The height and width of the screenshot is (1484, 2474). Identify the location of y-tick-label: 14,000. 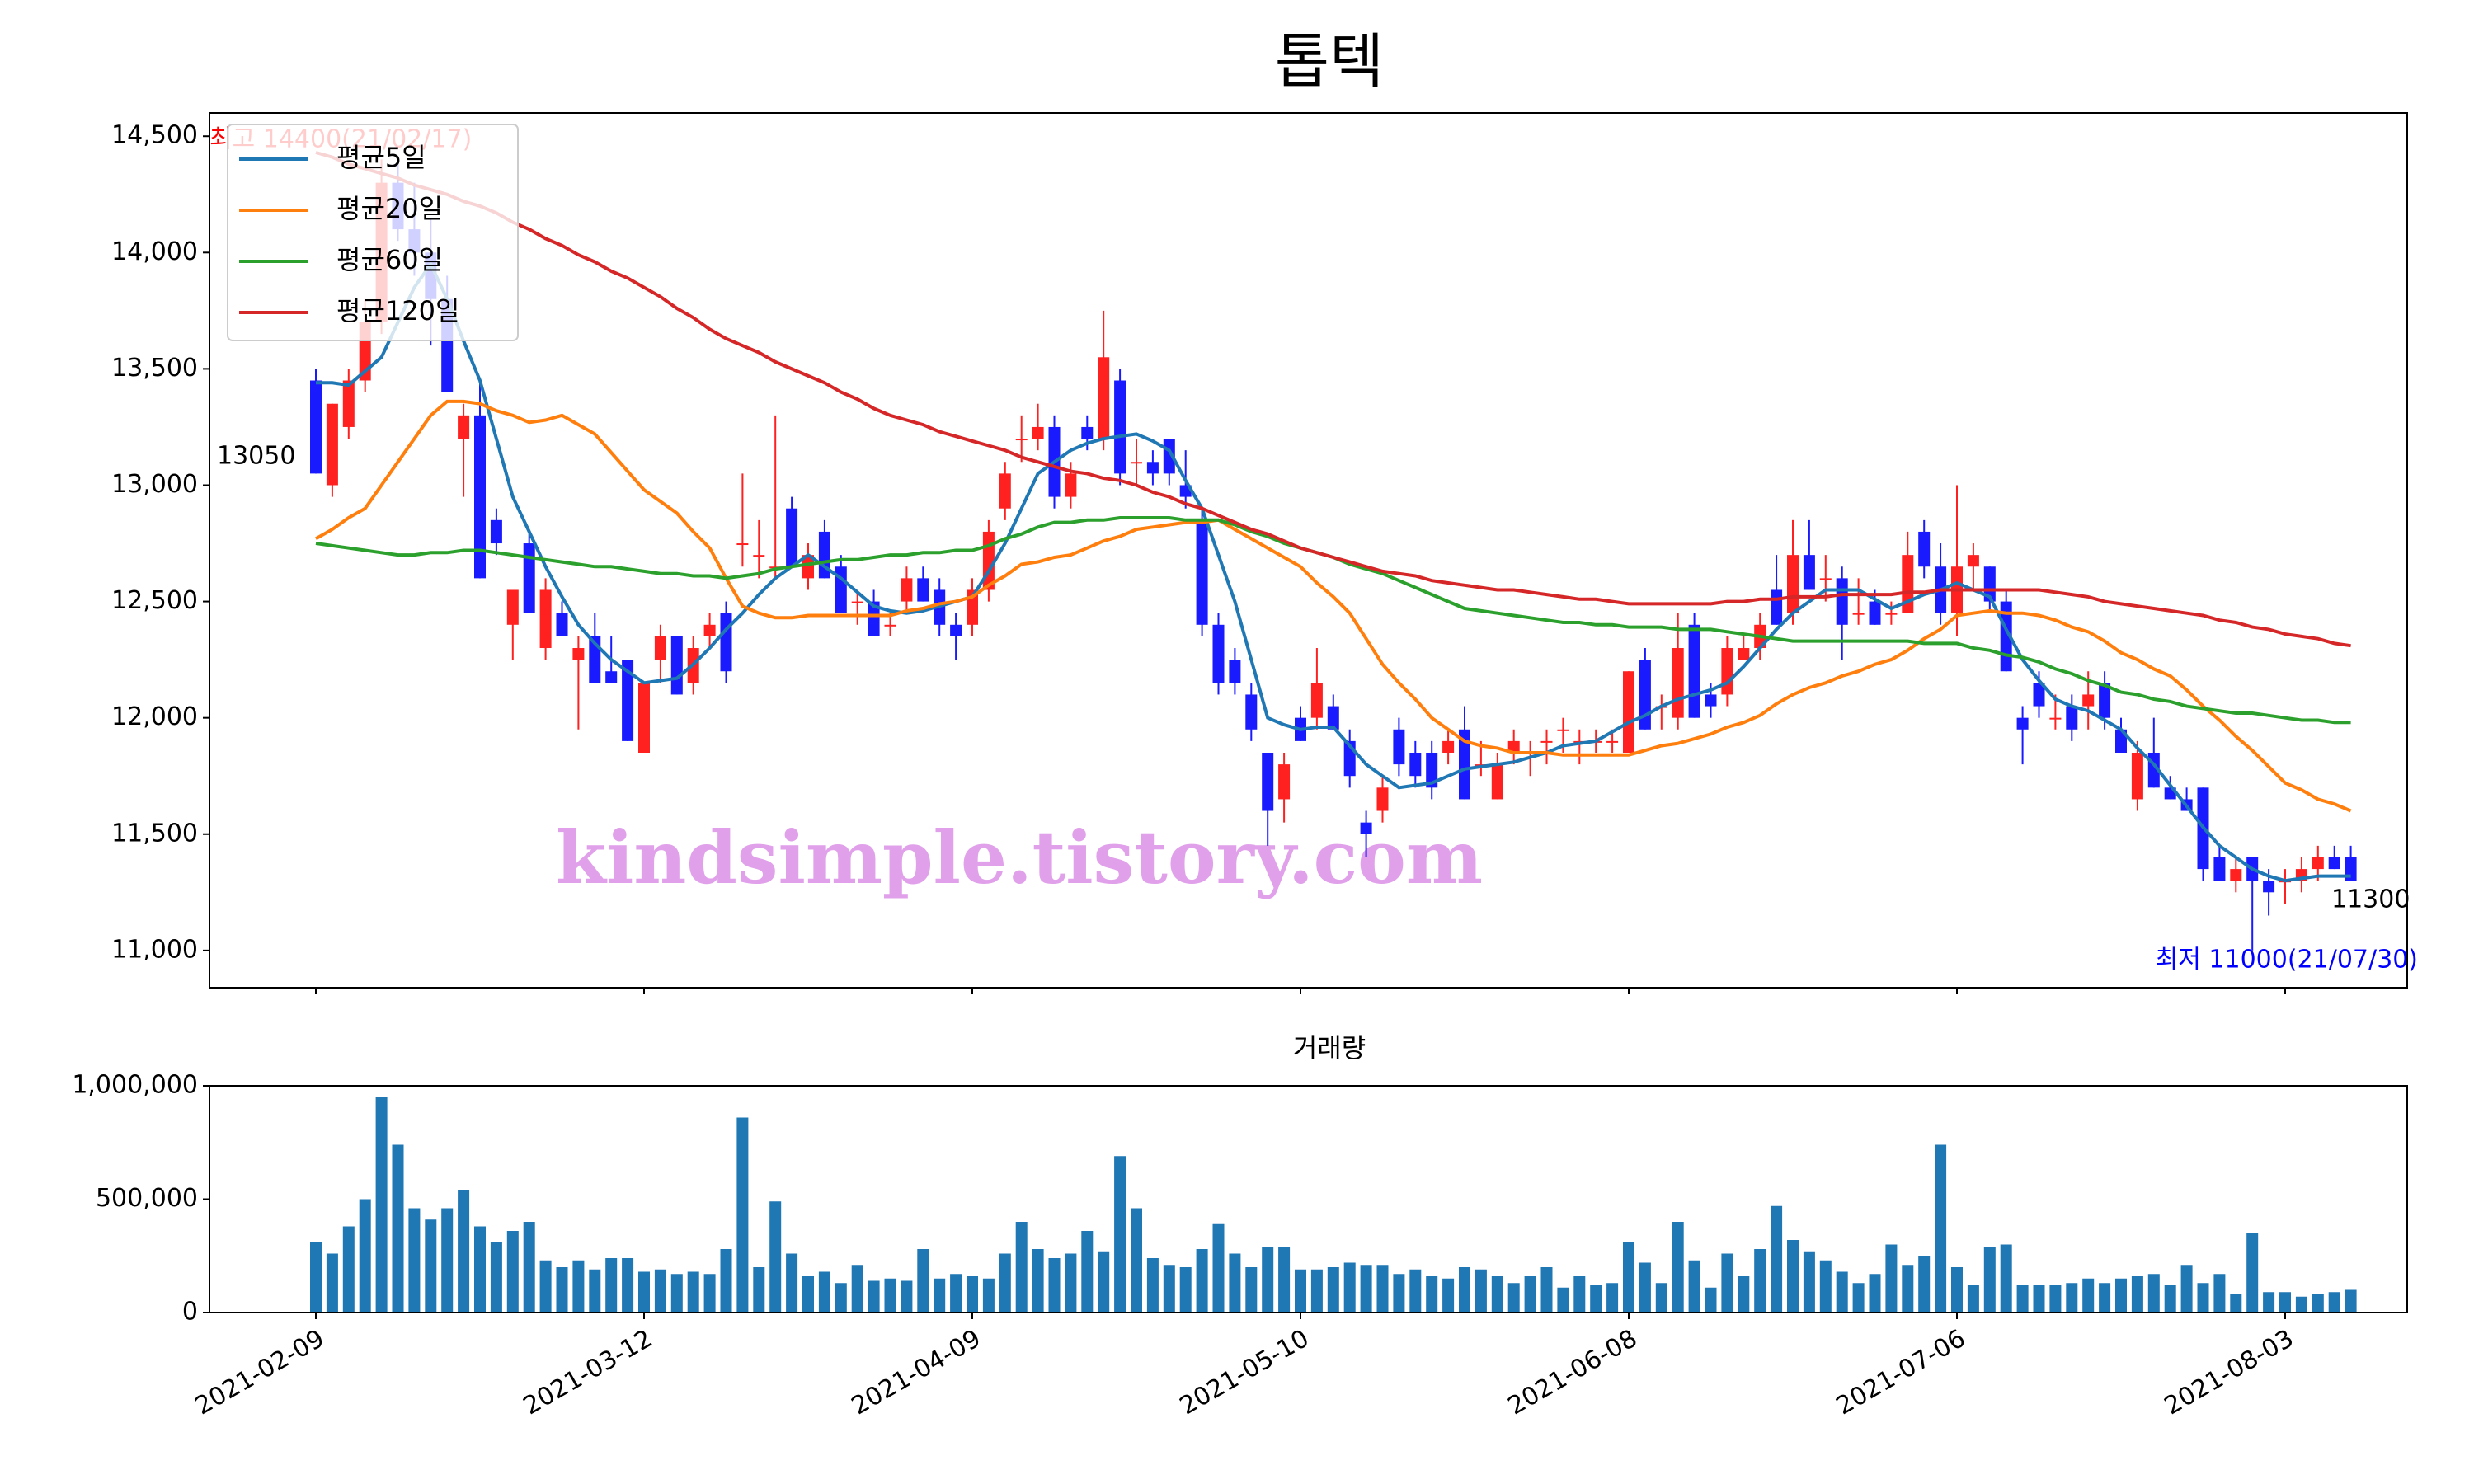
(154, 251).